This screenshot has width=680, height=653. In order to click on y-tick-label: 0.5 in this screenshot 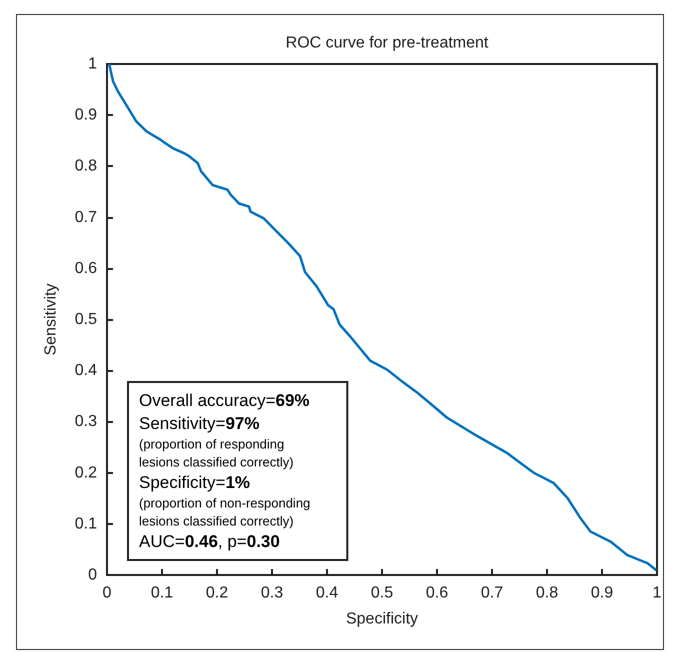, I will do `click(86, 319)`.